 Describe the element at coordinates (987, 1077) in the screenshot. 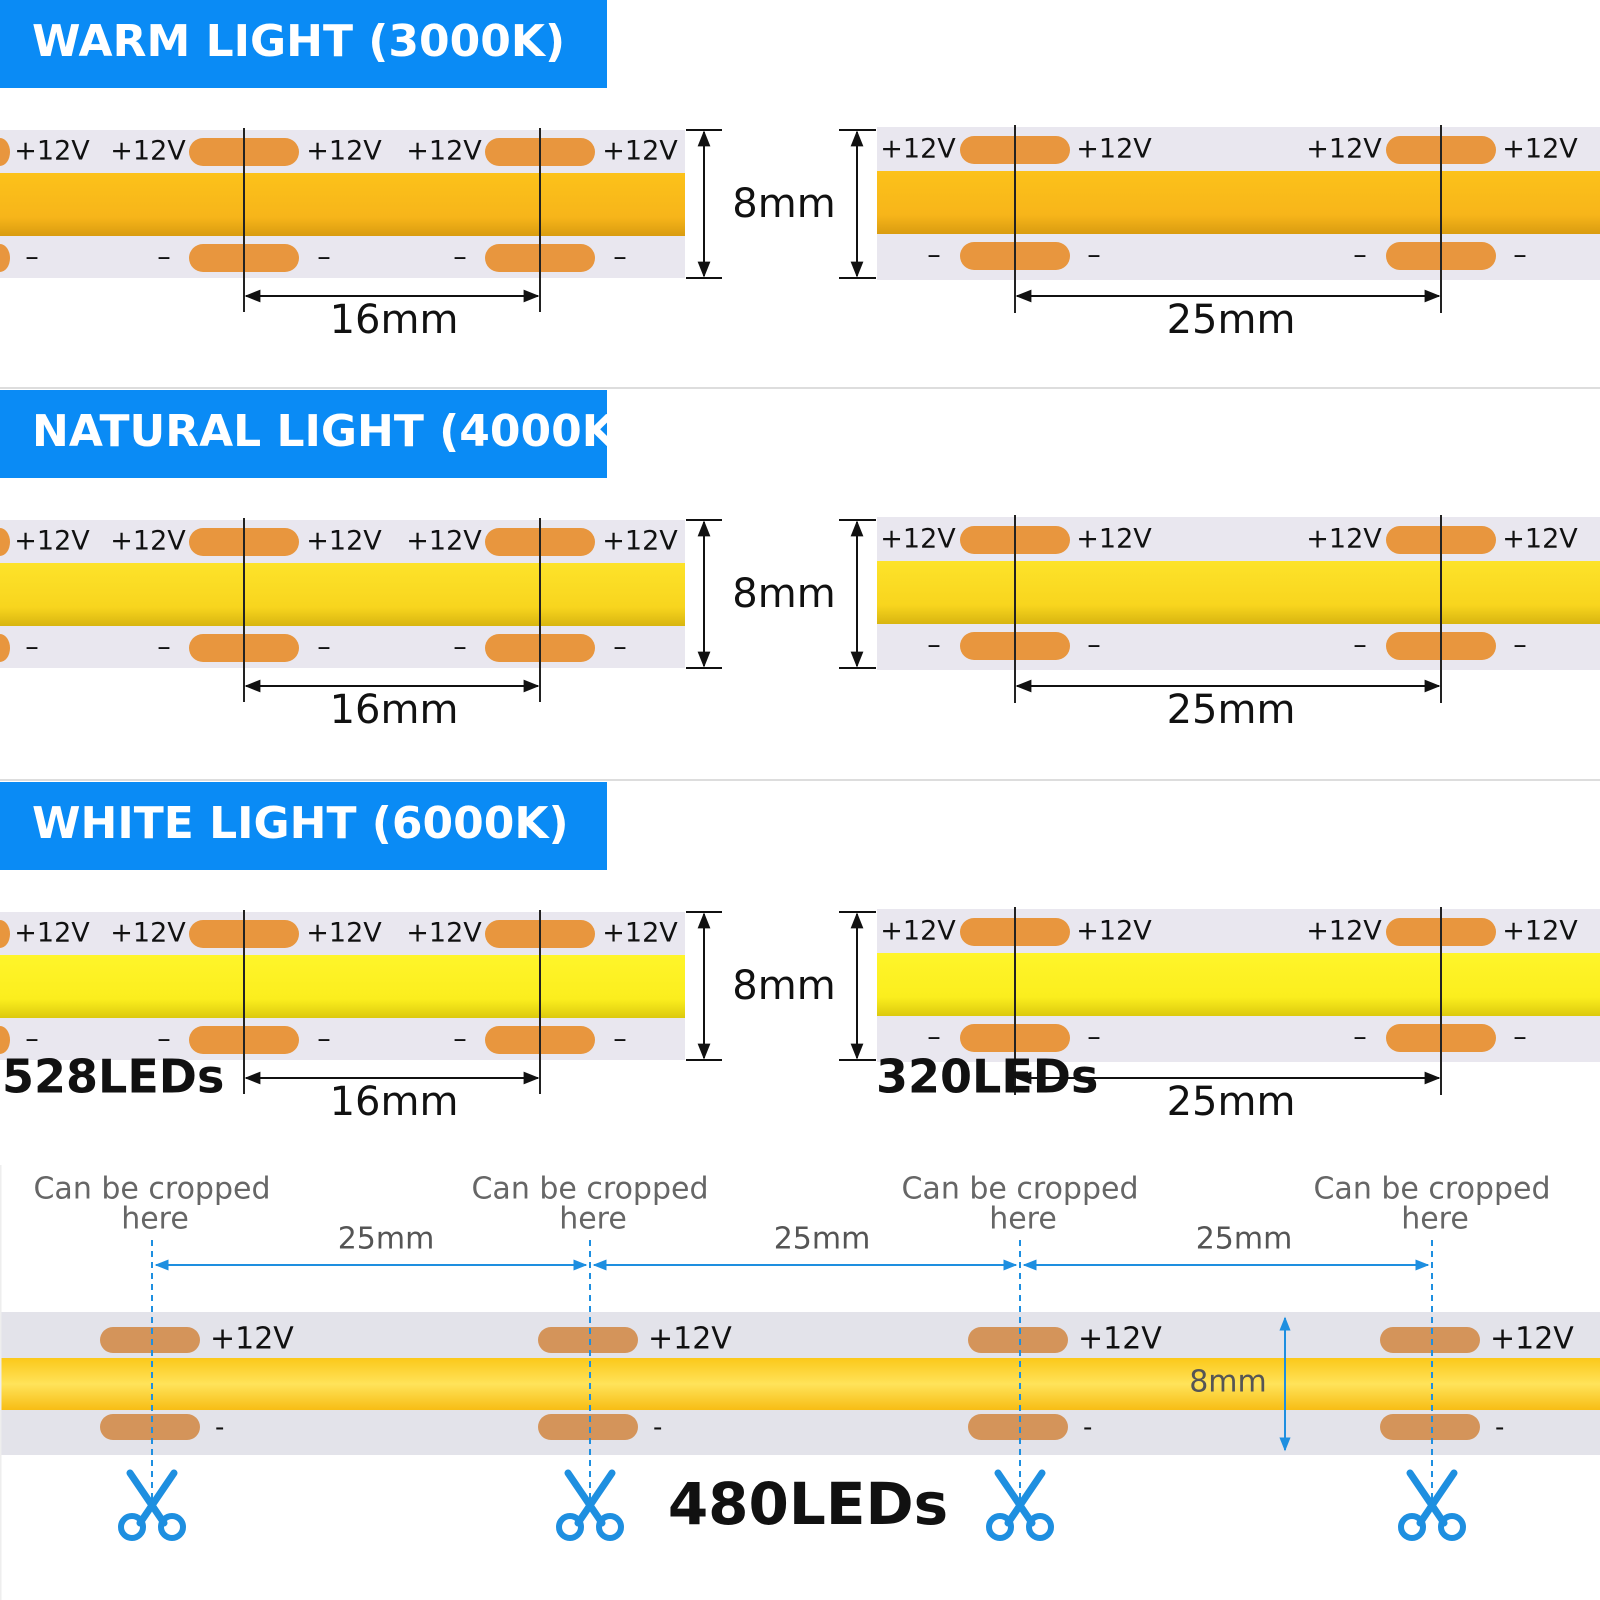

I see `led-count: 320LEDs` at that location.